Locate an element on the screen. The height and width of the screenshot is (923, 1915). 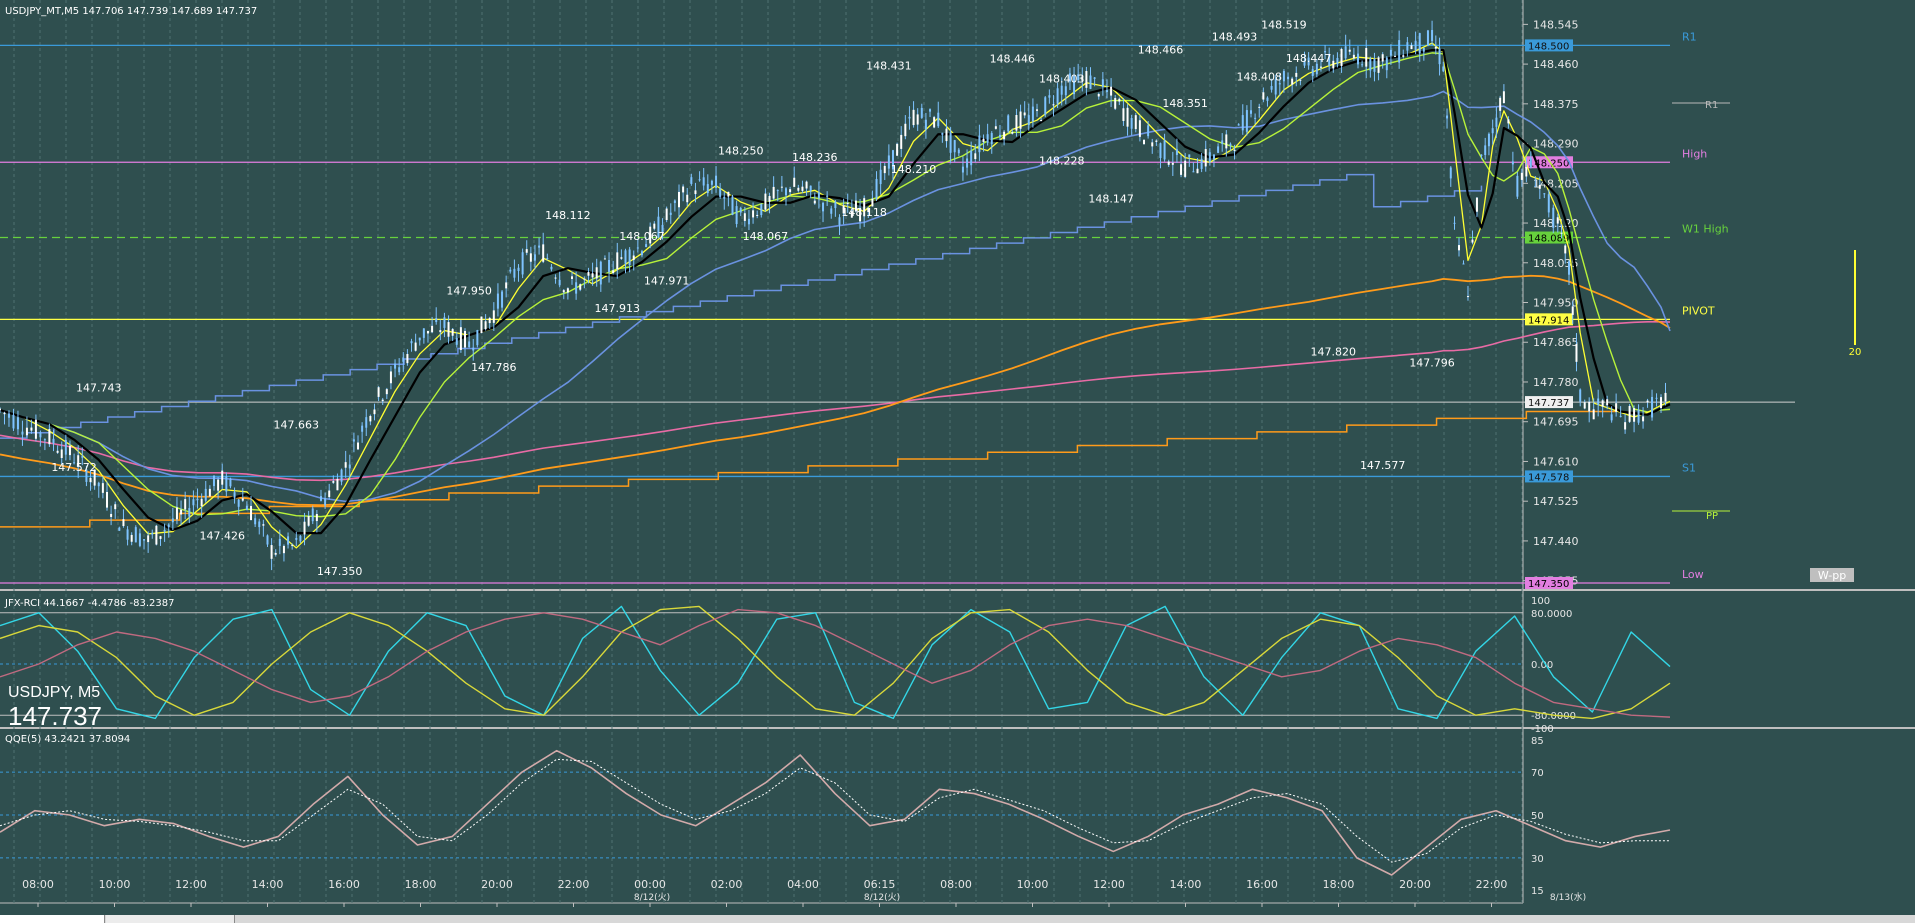
price-annotation: 148.403 is located at coordinates (1062, 79).